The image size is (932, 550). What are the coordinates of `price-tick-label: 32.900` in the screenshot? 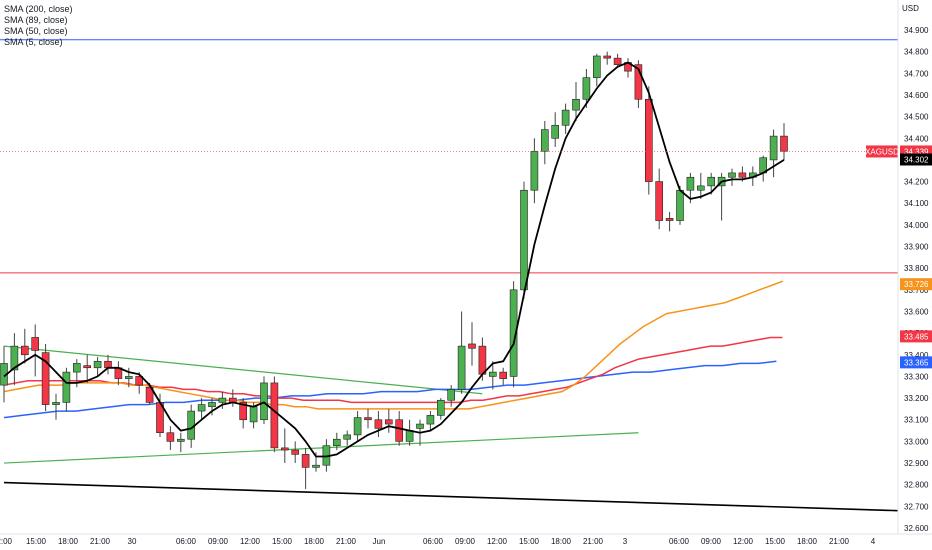 It's located at (916, 463).